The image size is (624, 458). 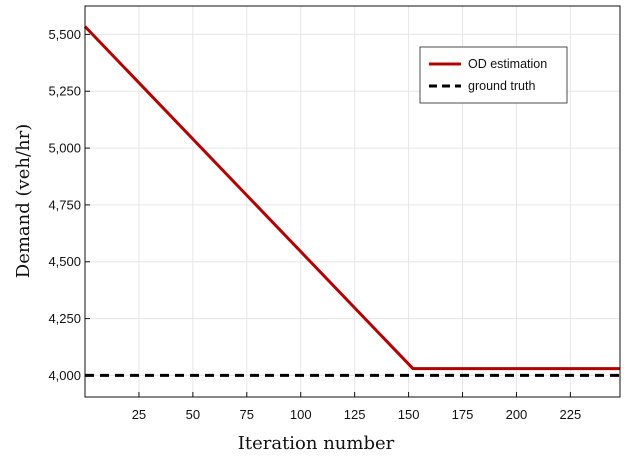 I want to click on x-tick-label: 25, so click(x=139, y=414).